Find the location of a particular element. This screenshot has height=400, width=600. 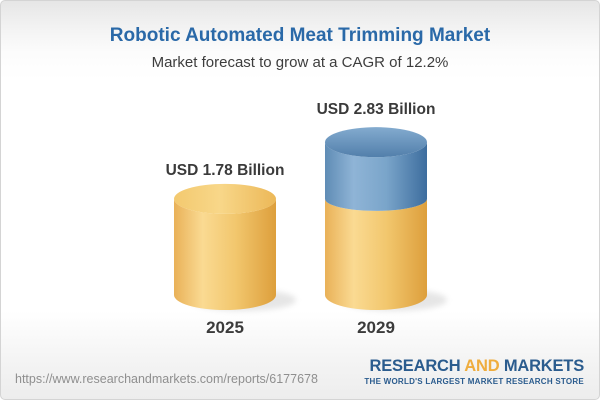

logo-wordmark: RESEARCH AND MARKETS is located at coordinates (474, 366).